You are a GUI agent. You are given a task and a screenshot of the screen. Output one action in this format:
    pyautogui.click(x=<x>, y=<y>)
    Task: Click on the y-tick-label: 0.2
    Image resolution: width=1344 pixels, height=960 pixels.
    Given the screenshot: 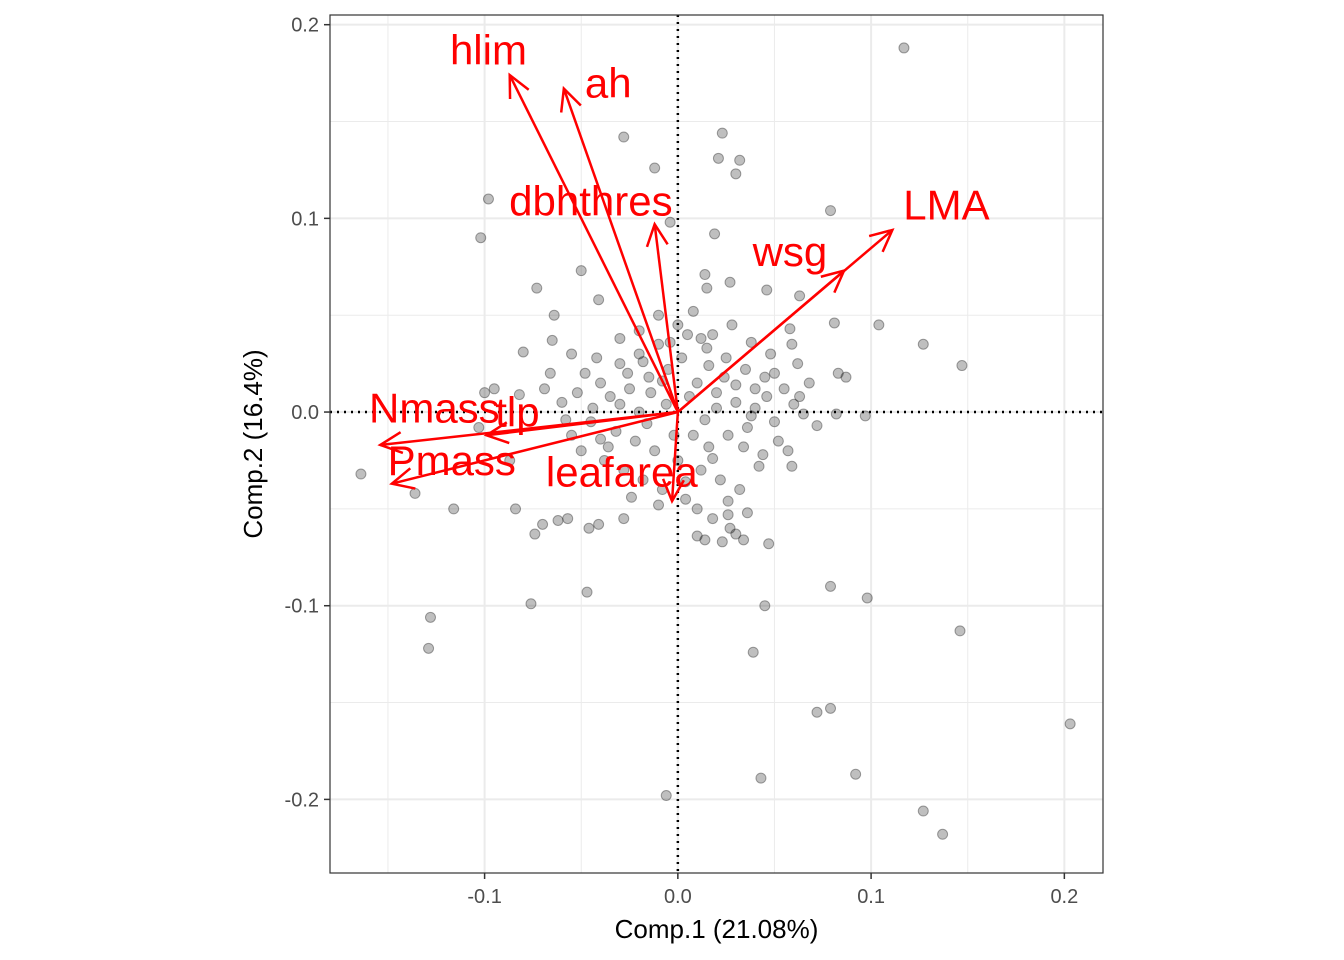 What is the action you would take?
    pyautogui.click(x=305, y=26)
    